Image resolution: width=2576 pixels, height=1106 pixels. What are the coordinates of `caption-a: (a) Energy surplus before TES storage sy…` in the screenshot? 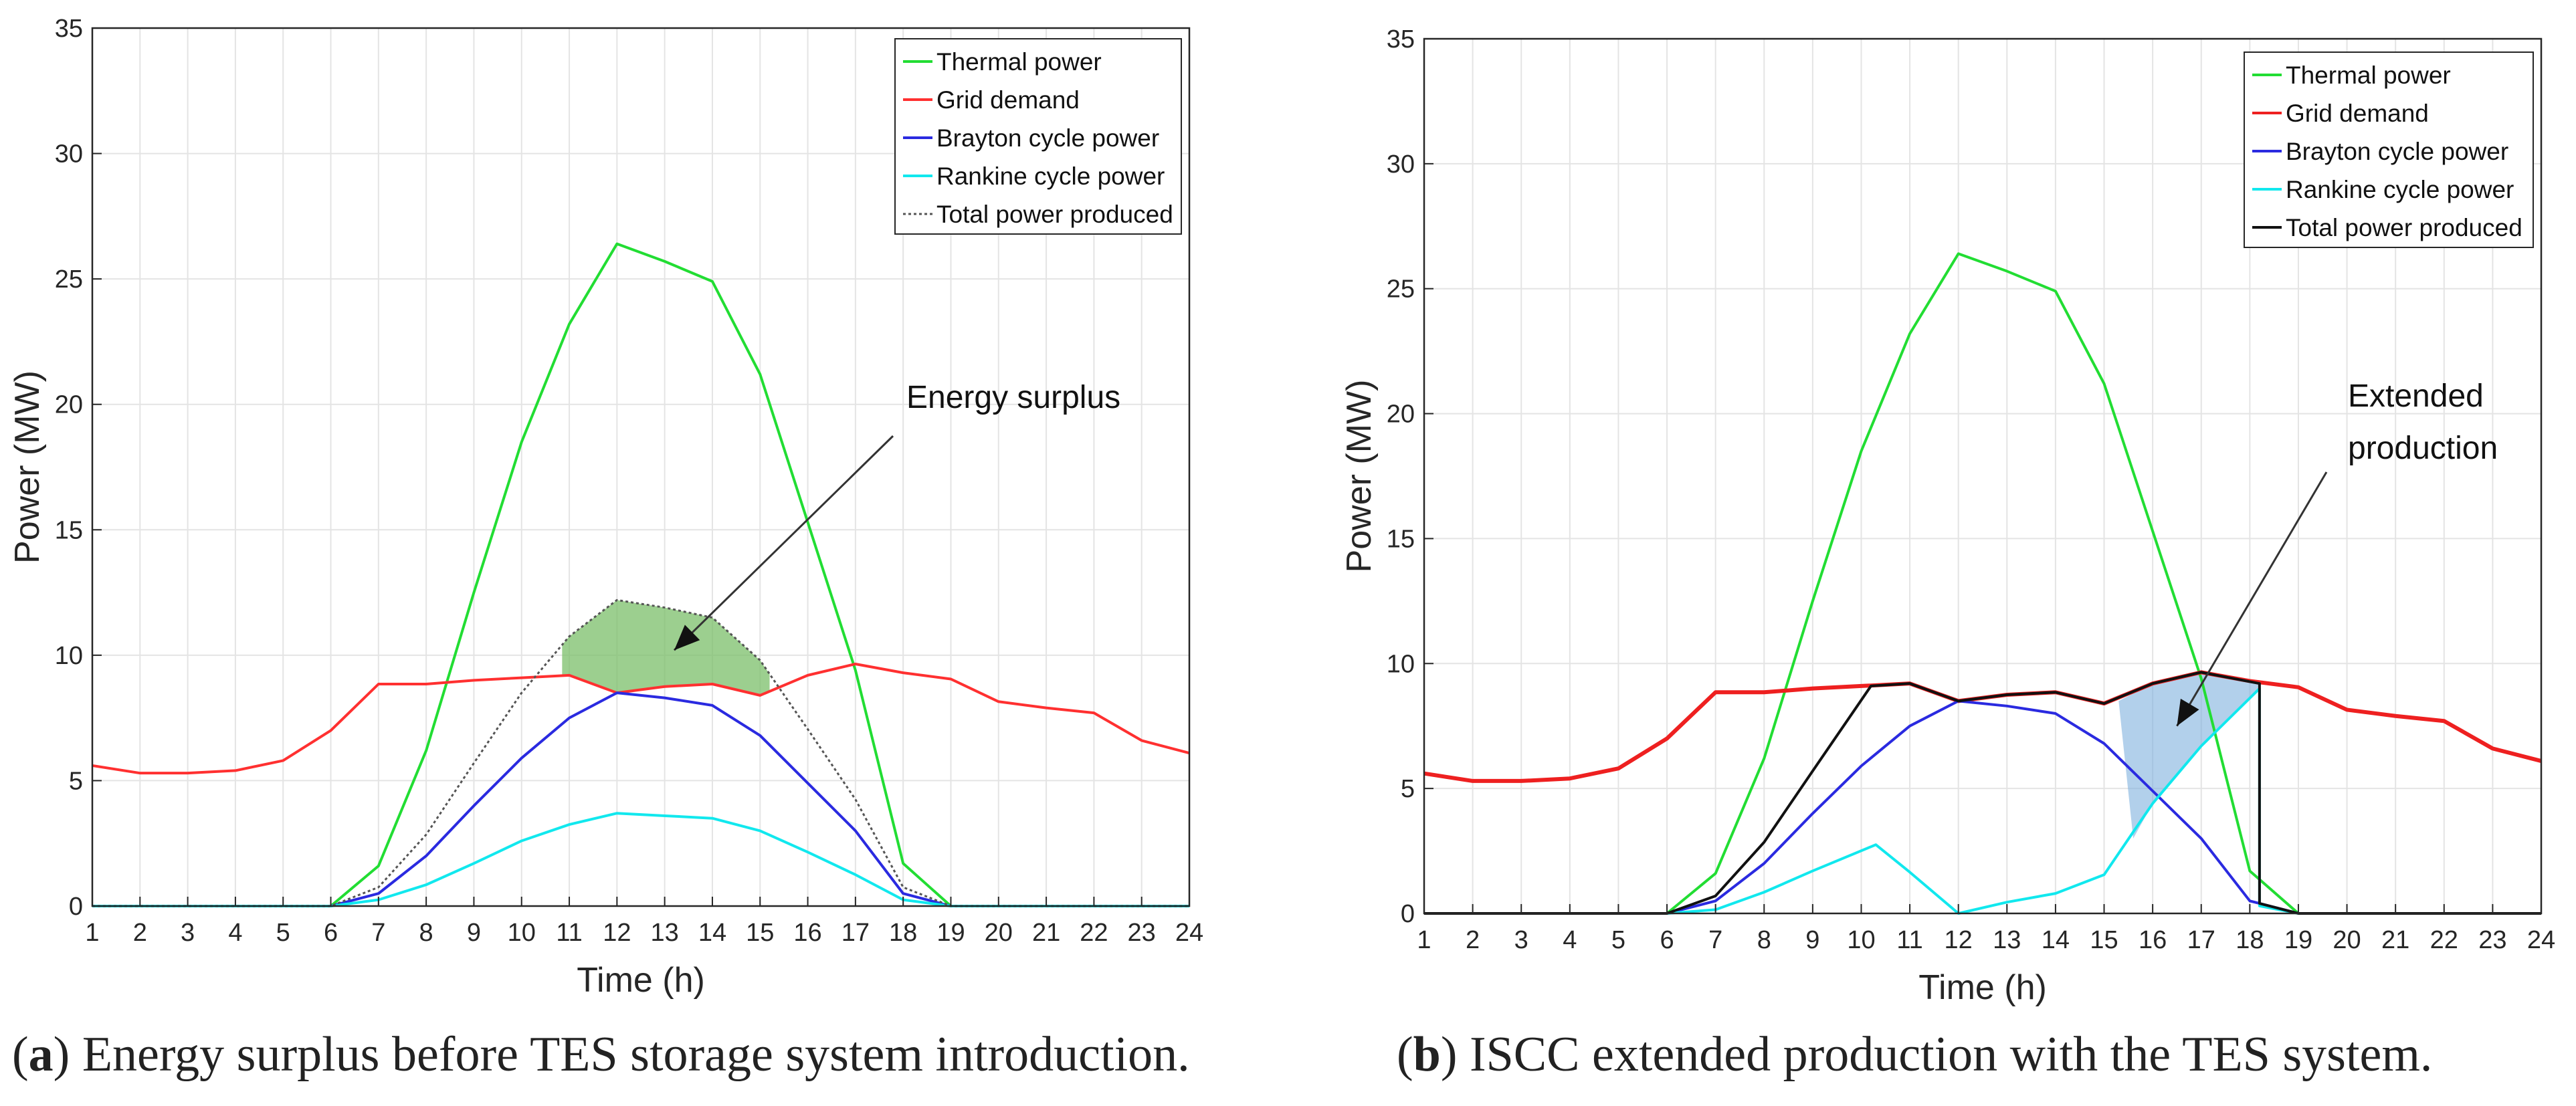 It's located at (601, 1054).